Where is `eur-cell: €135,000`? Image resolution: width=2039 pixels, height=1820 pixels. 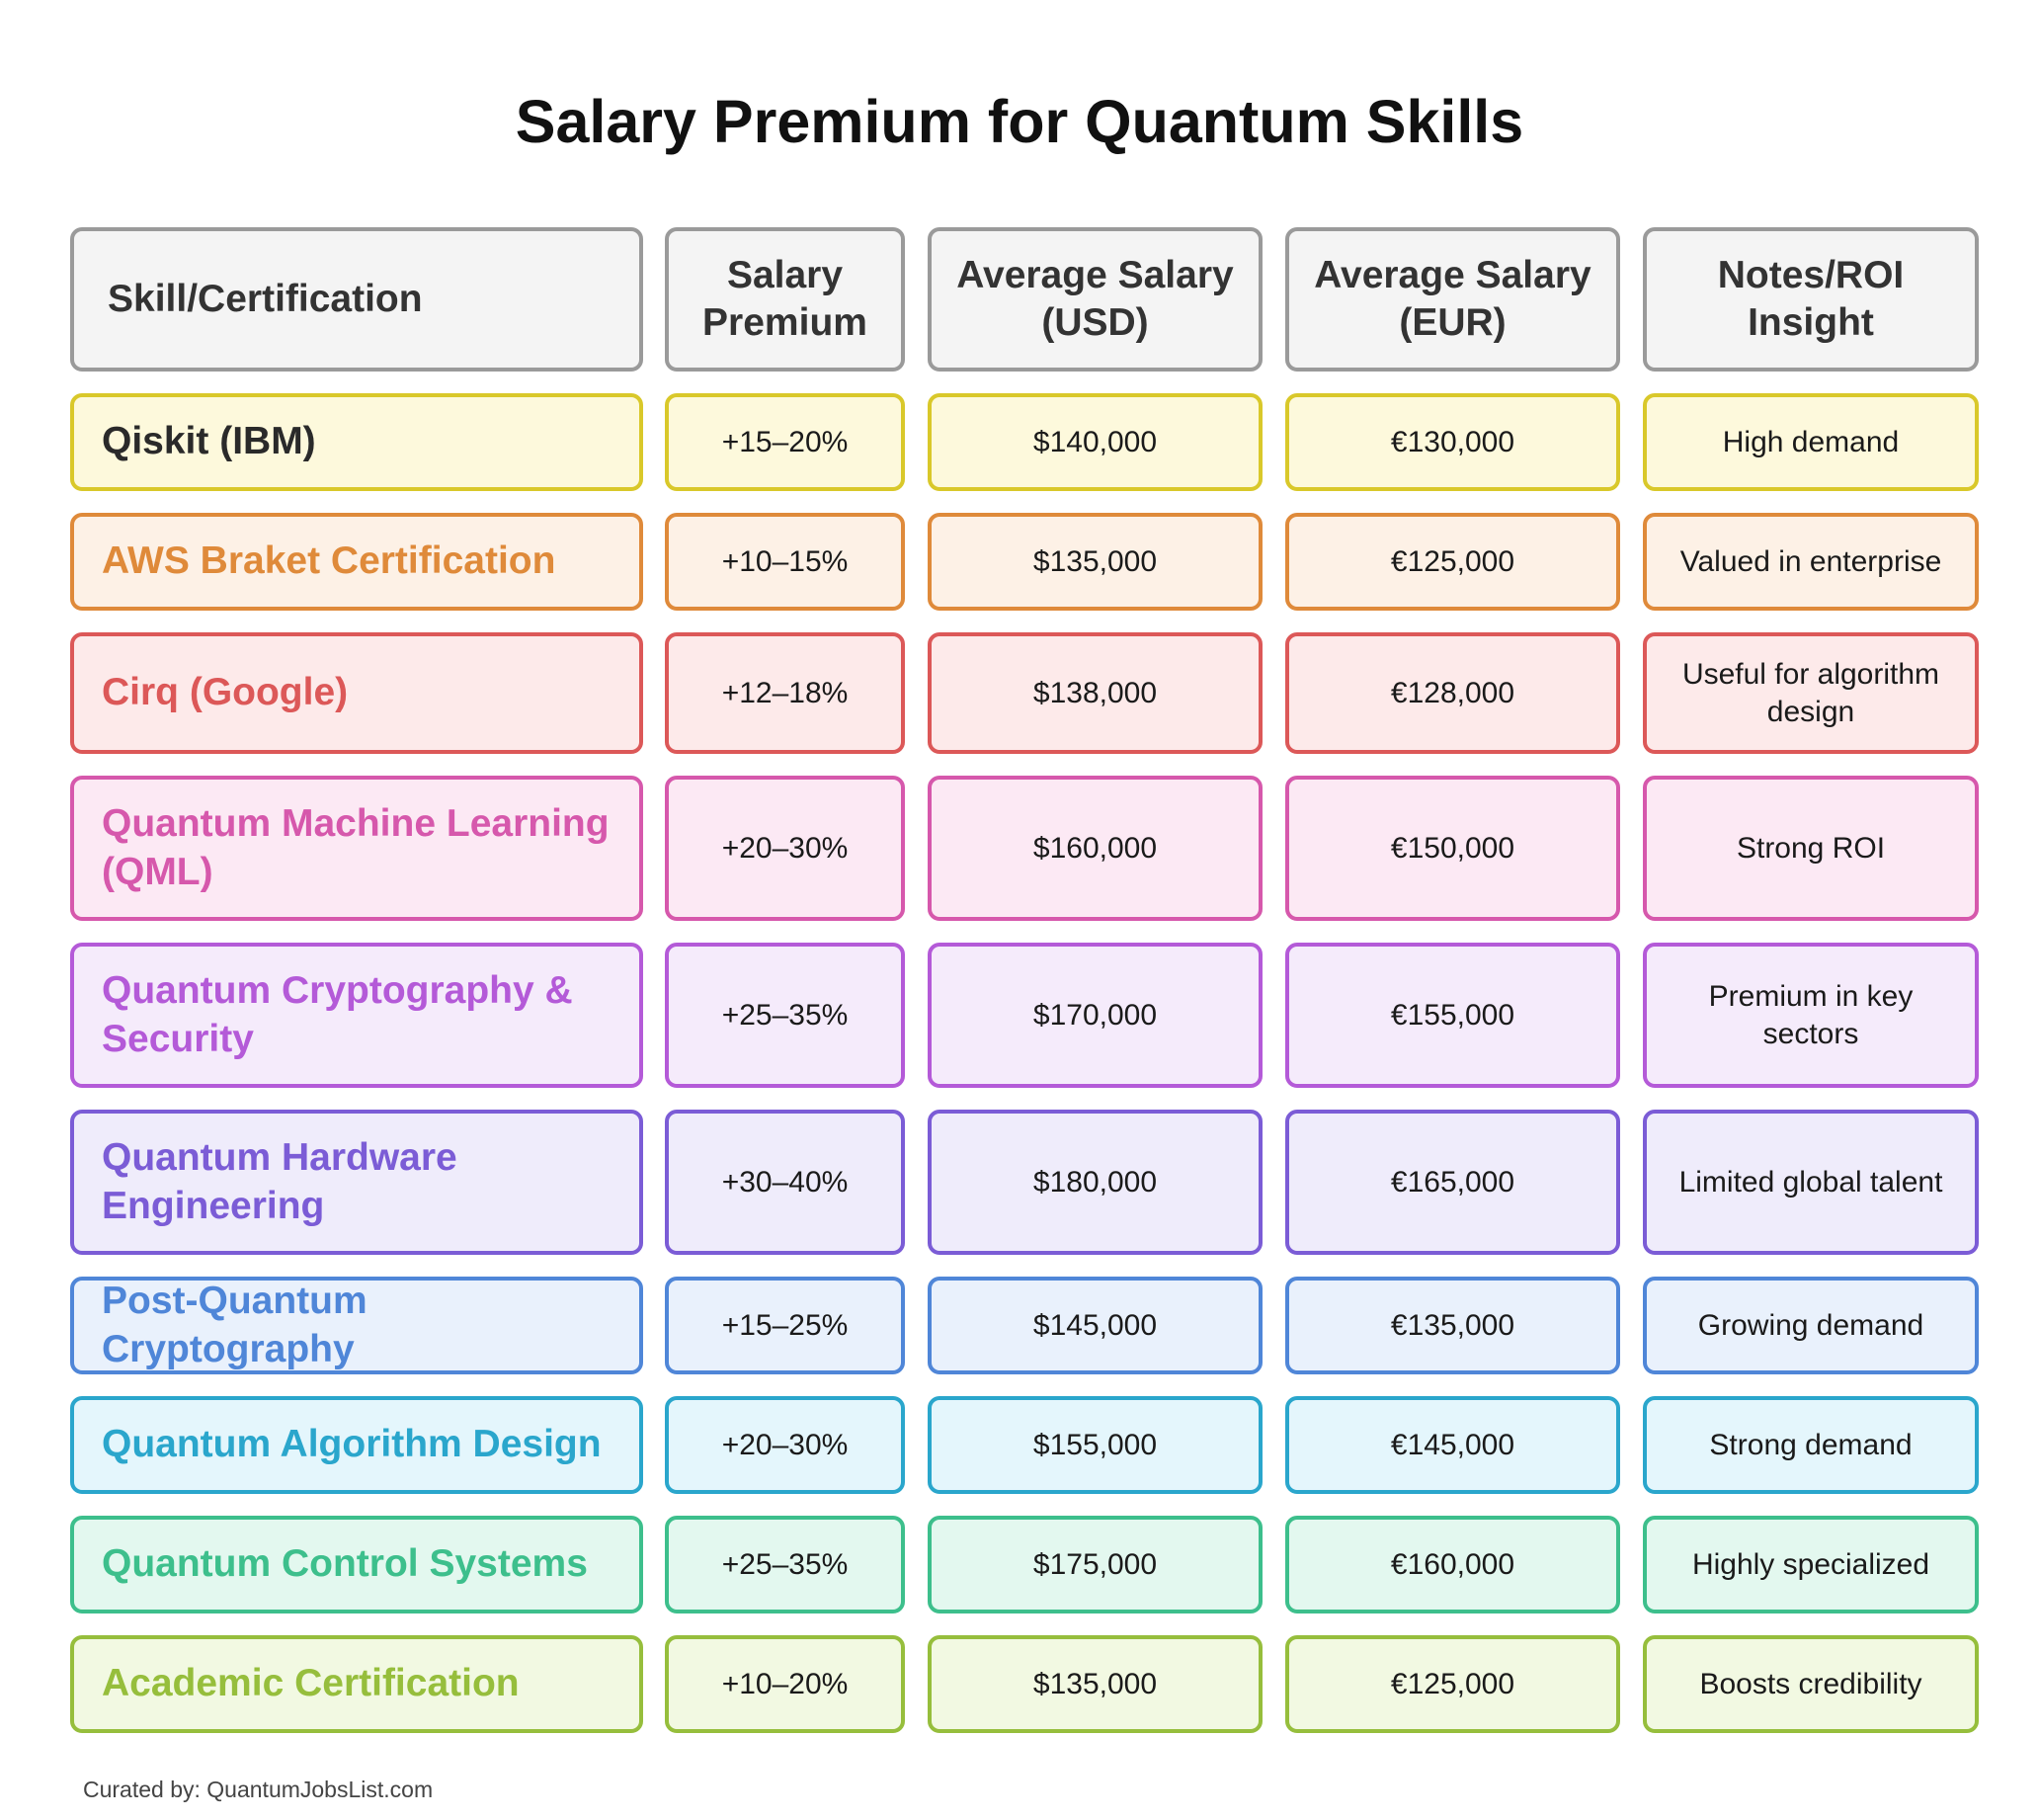
eur-cell: €135,000 is located at coordinates (1453, 1325).